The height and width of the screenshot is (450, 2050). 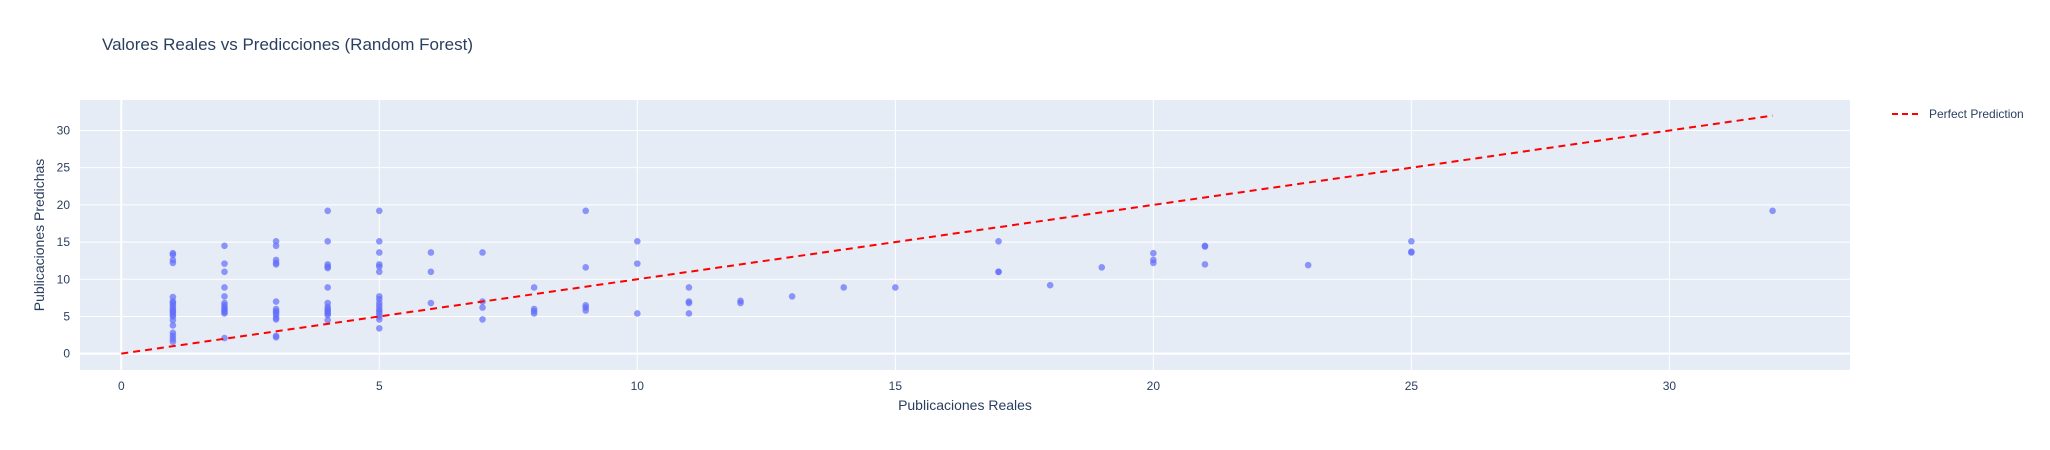 What do you see at coordinates (121, 386) in the screenshot?
I see `x-tick-label: 0` at bounding box center [121, 386].